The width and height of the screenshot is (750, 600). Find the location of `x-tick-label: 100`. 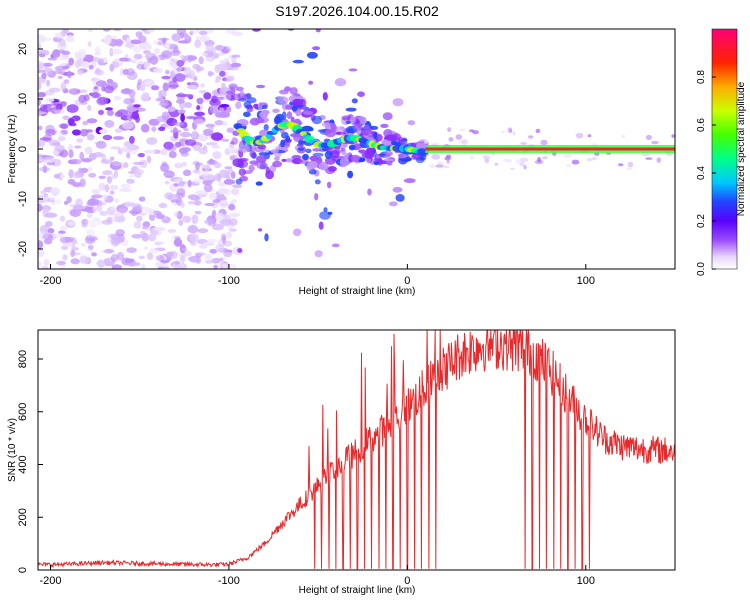

x-tick-label: 100 is located at coordinates (586, 581).